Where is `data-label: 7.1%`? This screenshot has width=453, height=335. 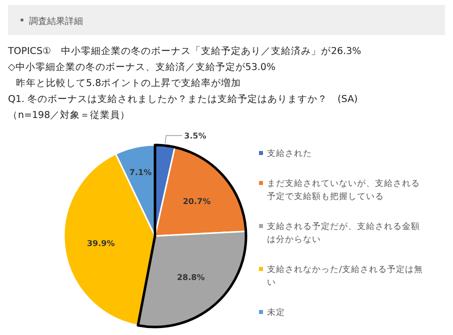
data-label: 7.1% is located at coordinates (140, 173).